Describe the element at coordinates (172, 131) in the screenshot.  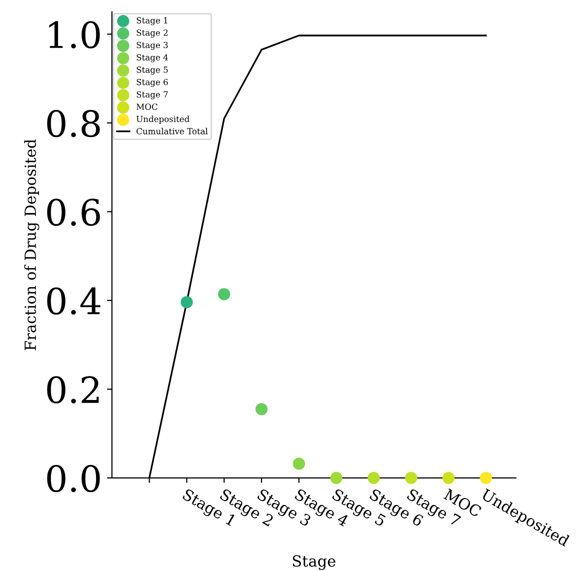
I see `legend-label: Cumulative Total` at that location.